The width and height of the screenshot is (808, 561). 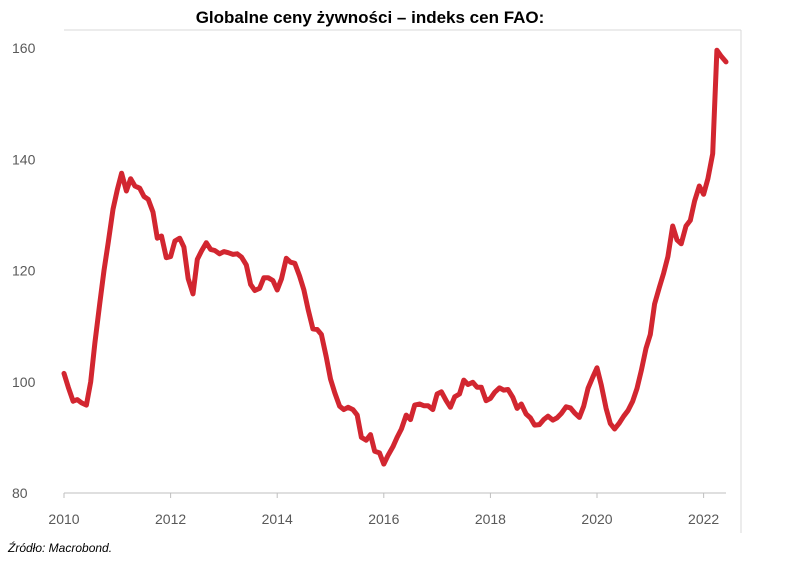 I want to click on x-tick-label: 2018, so click(x=490, y=519).